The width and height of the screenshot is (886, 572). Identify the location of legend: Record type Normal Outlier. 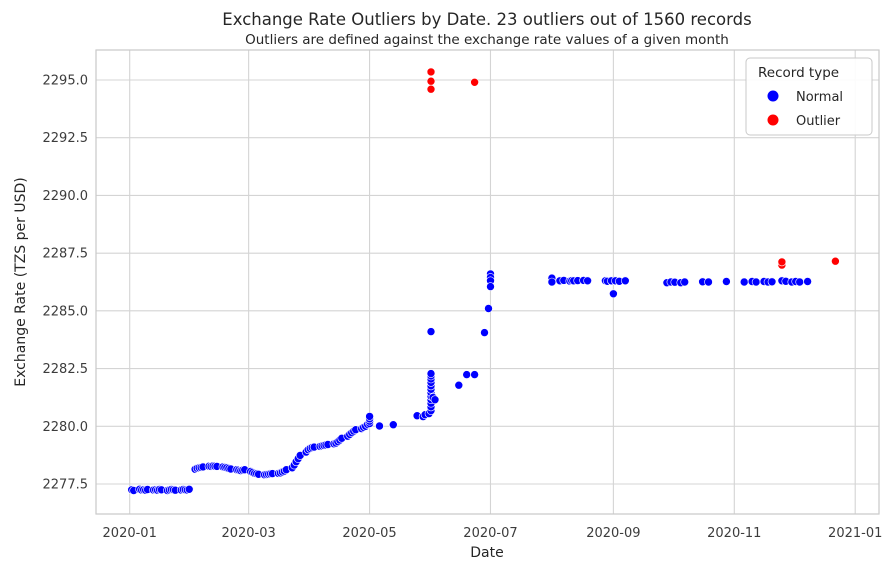
(809, 96).